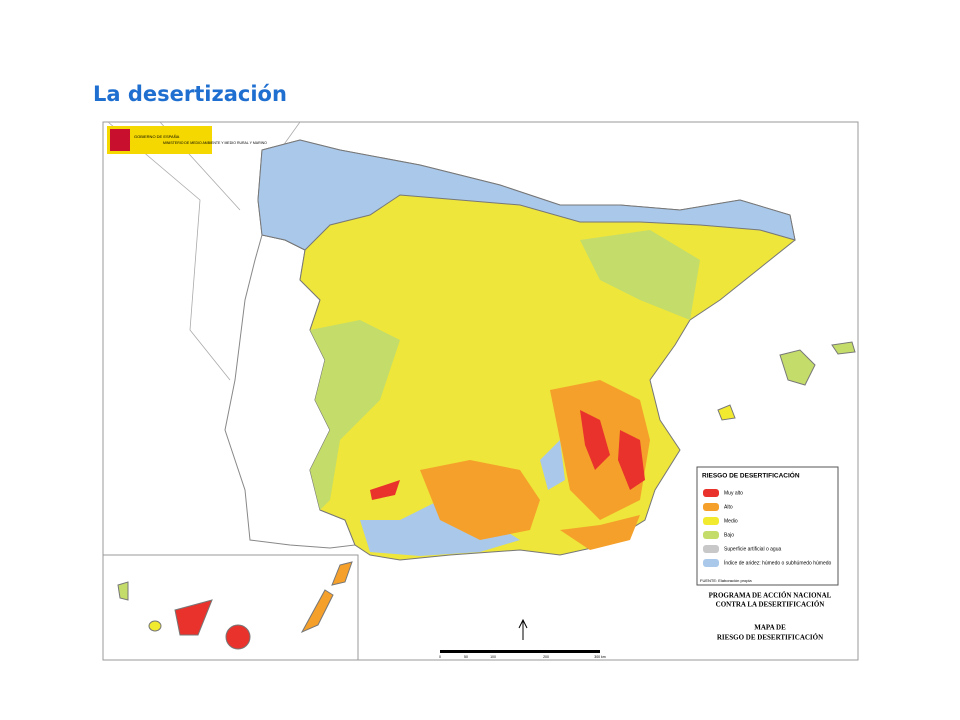  What do you see at coordinates (120, 140) in the screenshot?
I see `coat-of-arms` at bounding box center [120, 140].